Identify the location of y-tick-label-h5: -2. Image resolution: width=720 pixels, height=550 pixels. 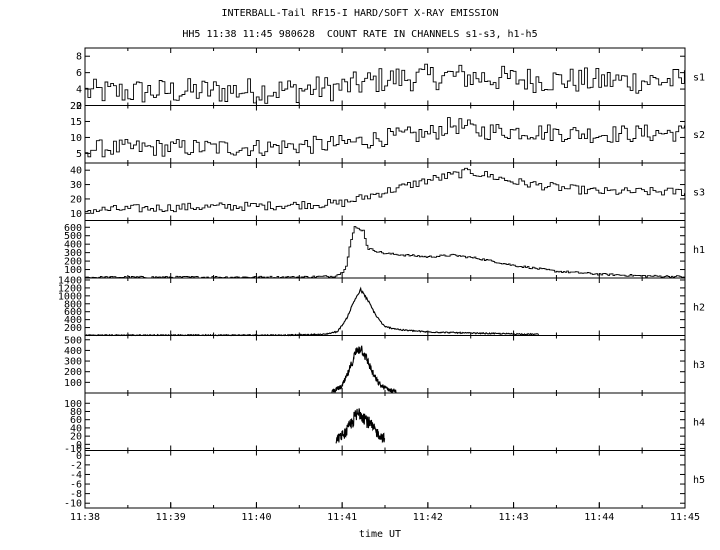
(76, 465).